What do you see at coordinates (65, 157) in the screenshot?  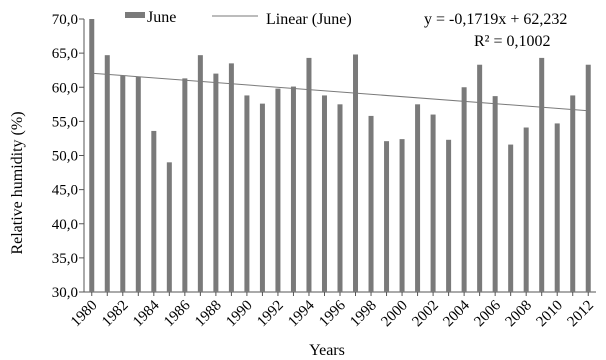 I see `y-tick-label: 50,0` at bounding box center [65, 157].